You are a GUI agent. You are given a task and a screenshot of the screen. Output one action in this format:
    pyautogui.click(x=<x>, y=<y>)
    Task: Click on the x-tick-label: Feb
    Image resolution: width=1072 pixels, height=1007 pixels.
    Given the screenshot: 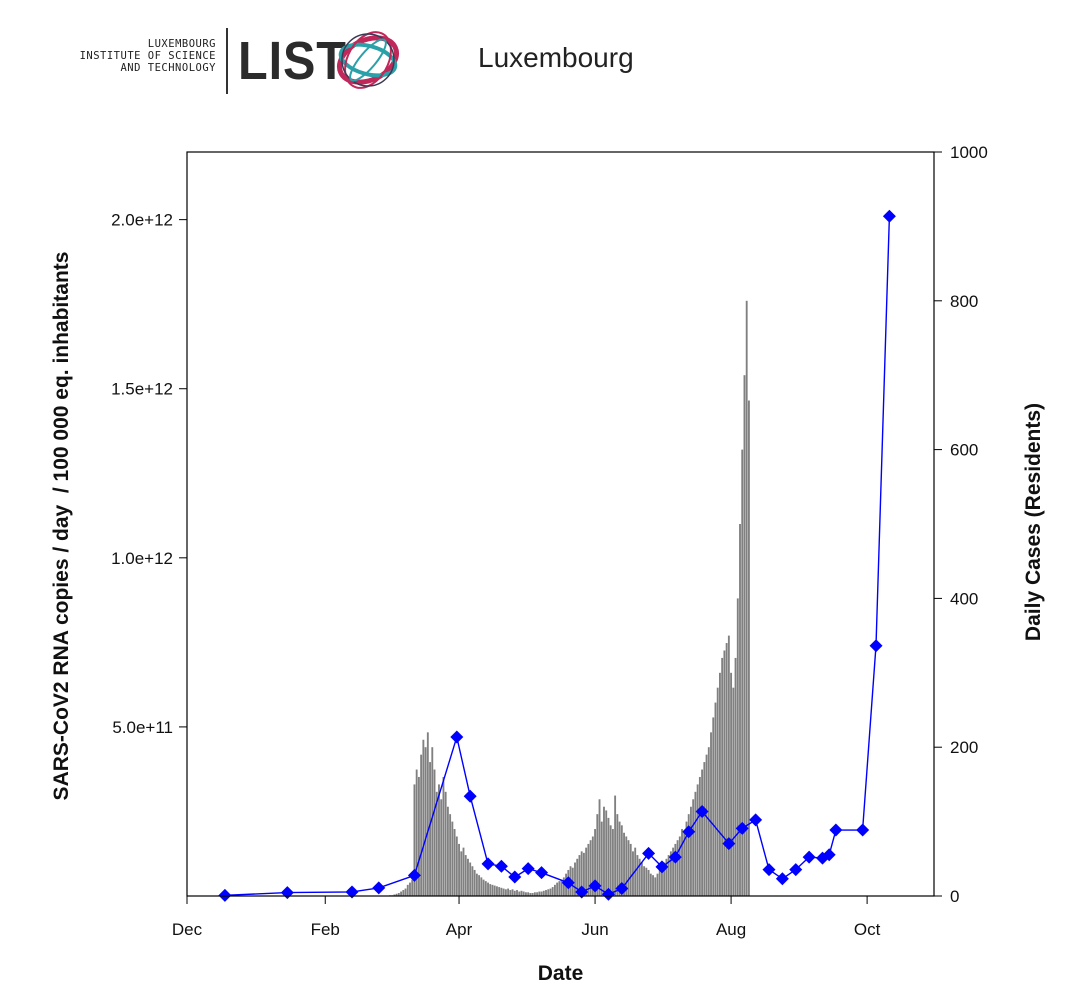 What is the action you would take?
    pyautogui.click(x=325, y=929)
    